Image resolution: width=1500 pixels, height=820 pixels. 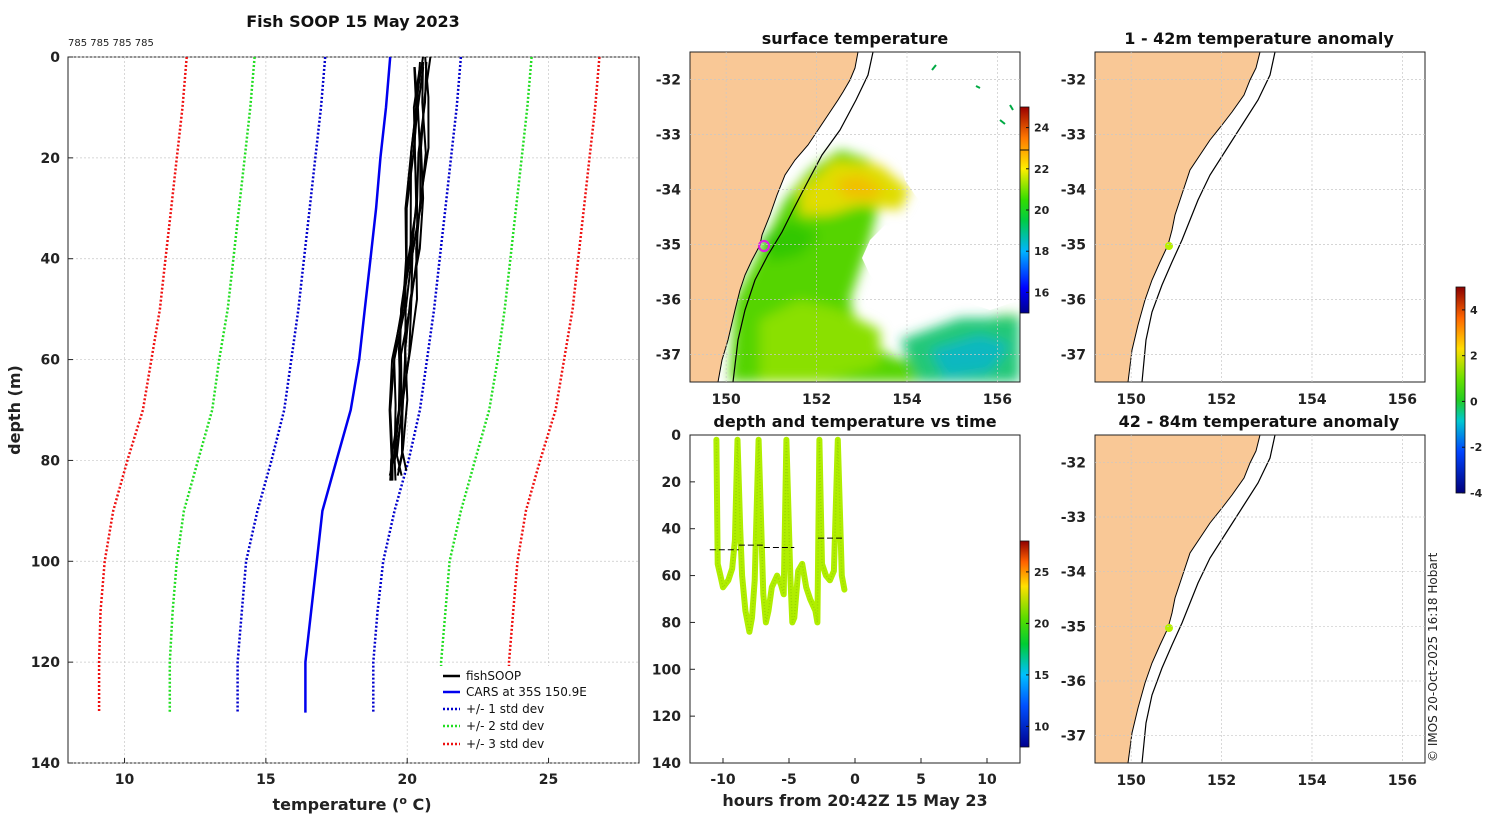 I want to click on profile-ytick-label: 40, so click(x=51, y=260).